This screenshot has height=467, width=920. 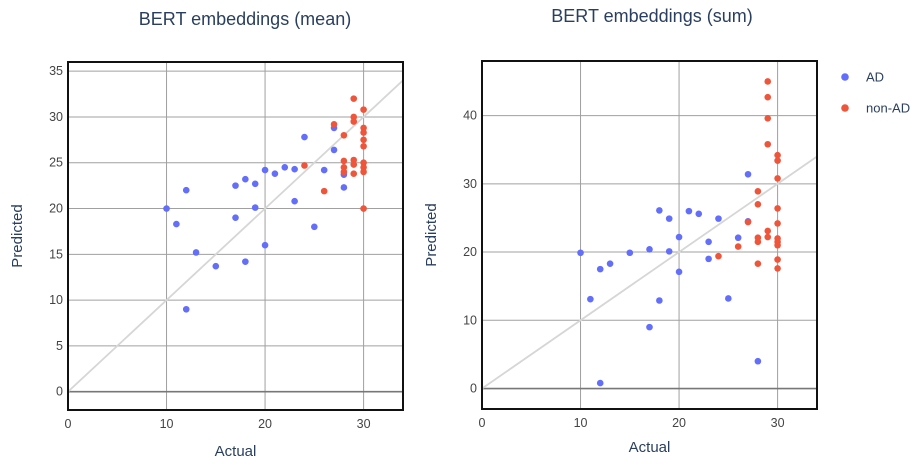 I want to click on legend-label: AD, so click(x=875, y=77).